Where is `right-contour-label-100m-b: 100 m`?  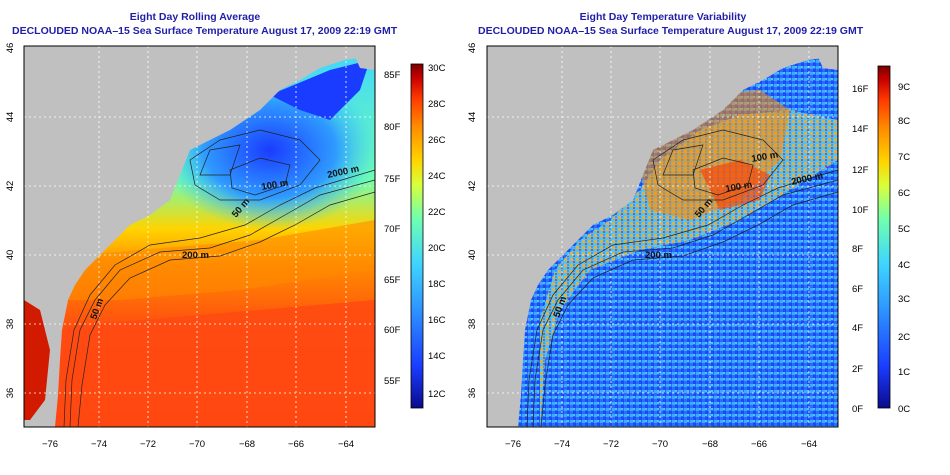
right-contour-label-100m-b: 100 m is located at coordinates (739, 187).